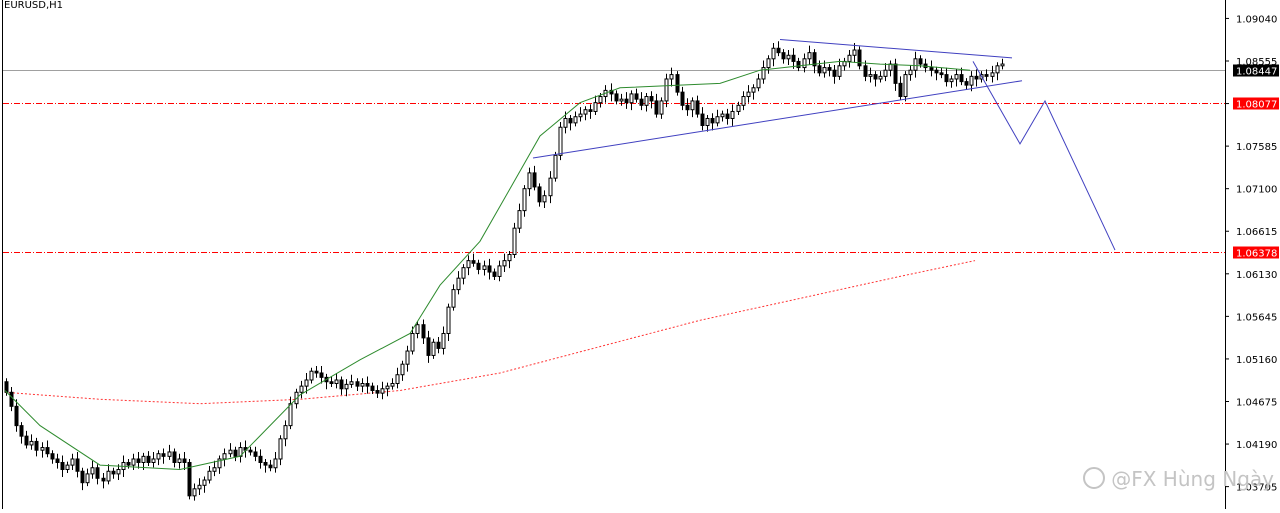 The height and width of the screenshot is (513, 1280). What do you see at coordinates (1256, 72) in the screenshot?
I see `current-price-label: 1.08447` at bounding box center [1256, 72].